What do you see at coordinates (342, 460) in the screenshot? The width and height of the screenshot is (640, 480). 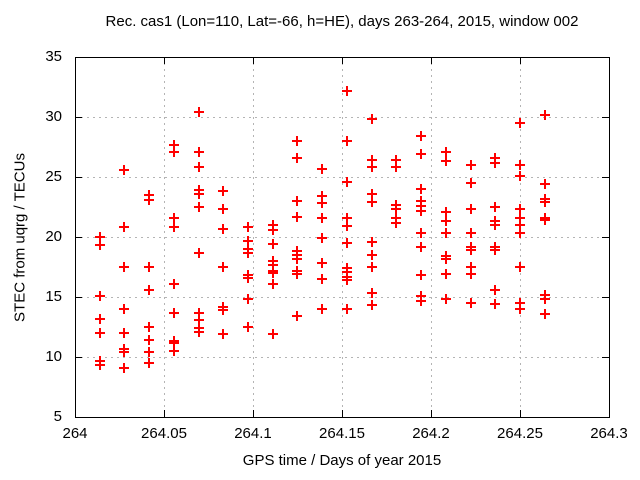 I see `x-axis-label: GPS time / Days of year 2015` at bounding box center [342, 460].